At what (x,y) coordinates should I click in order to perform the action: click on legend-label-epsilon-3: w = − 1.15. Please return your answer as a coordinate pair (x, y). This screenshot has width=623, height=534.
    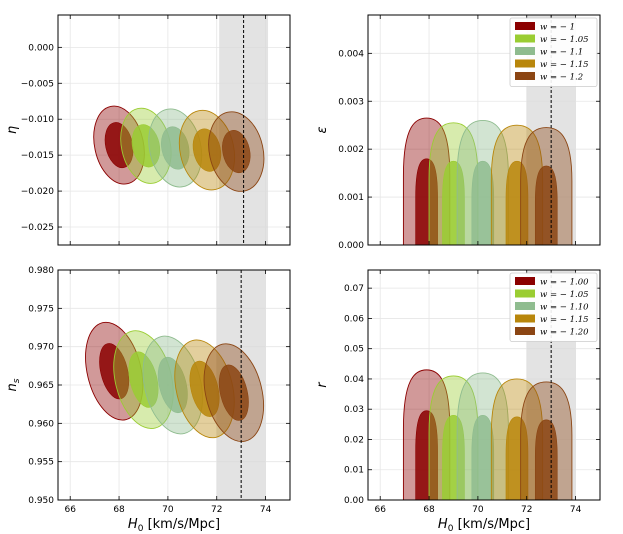
    Looking at the image, I should click on (564, 65).